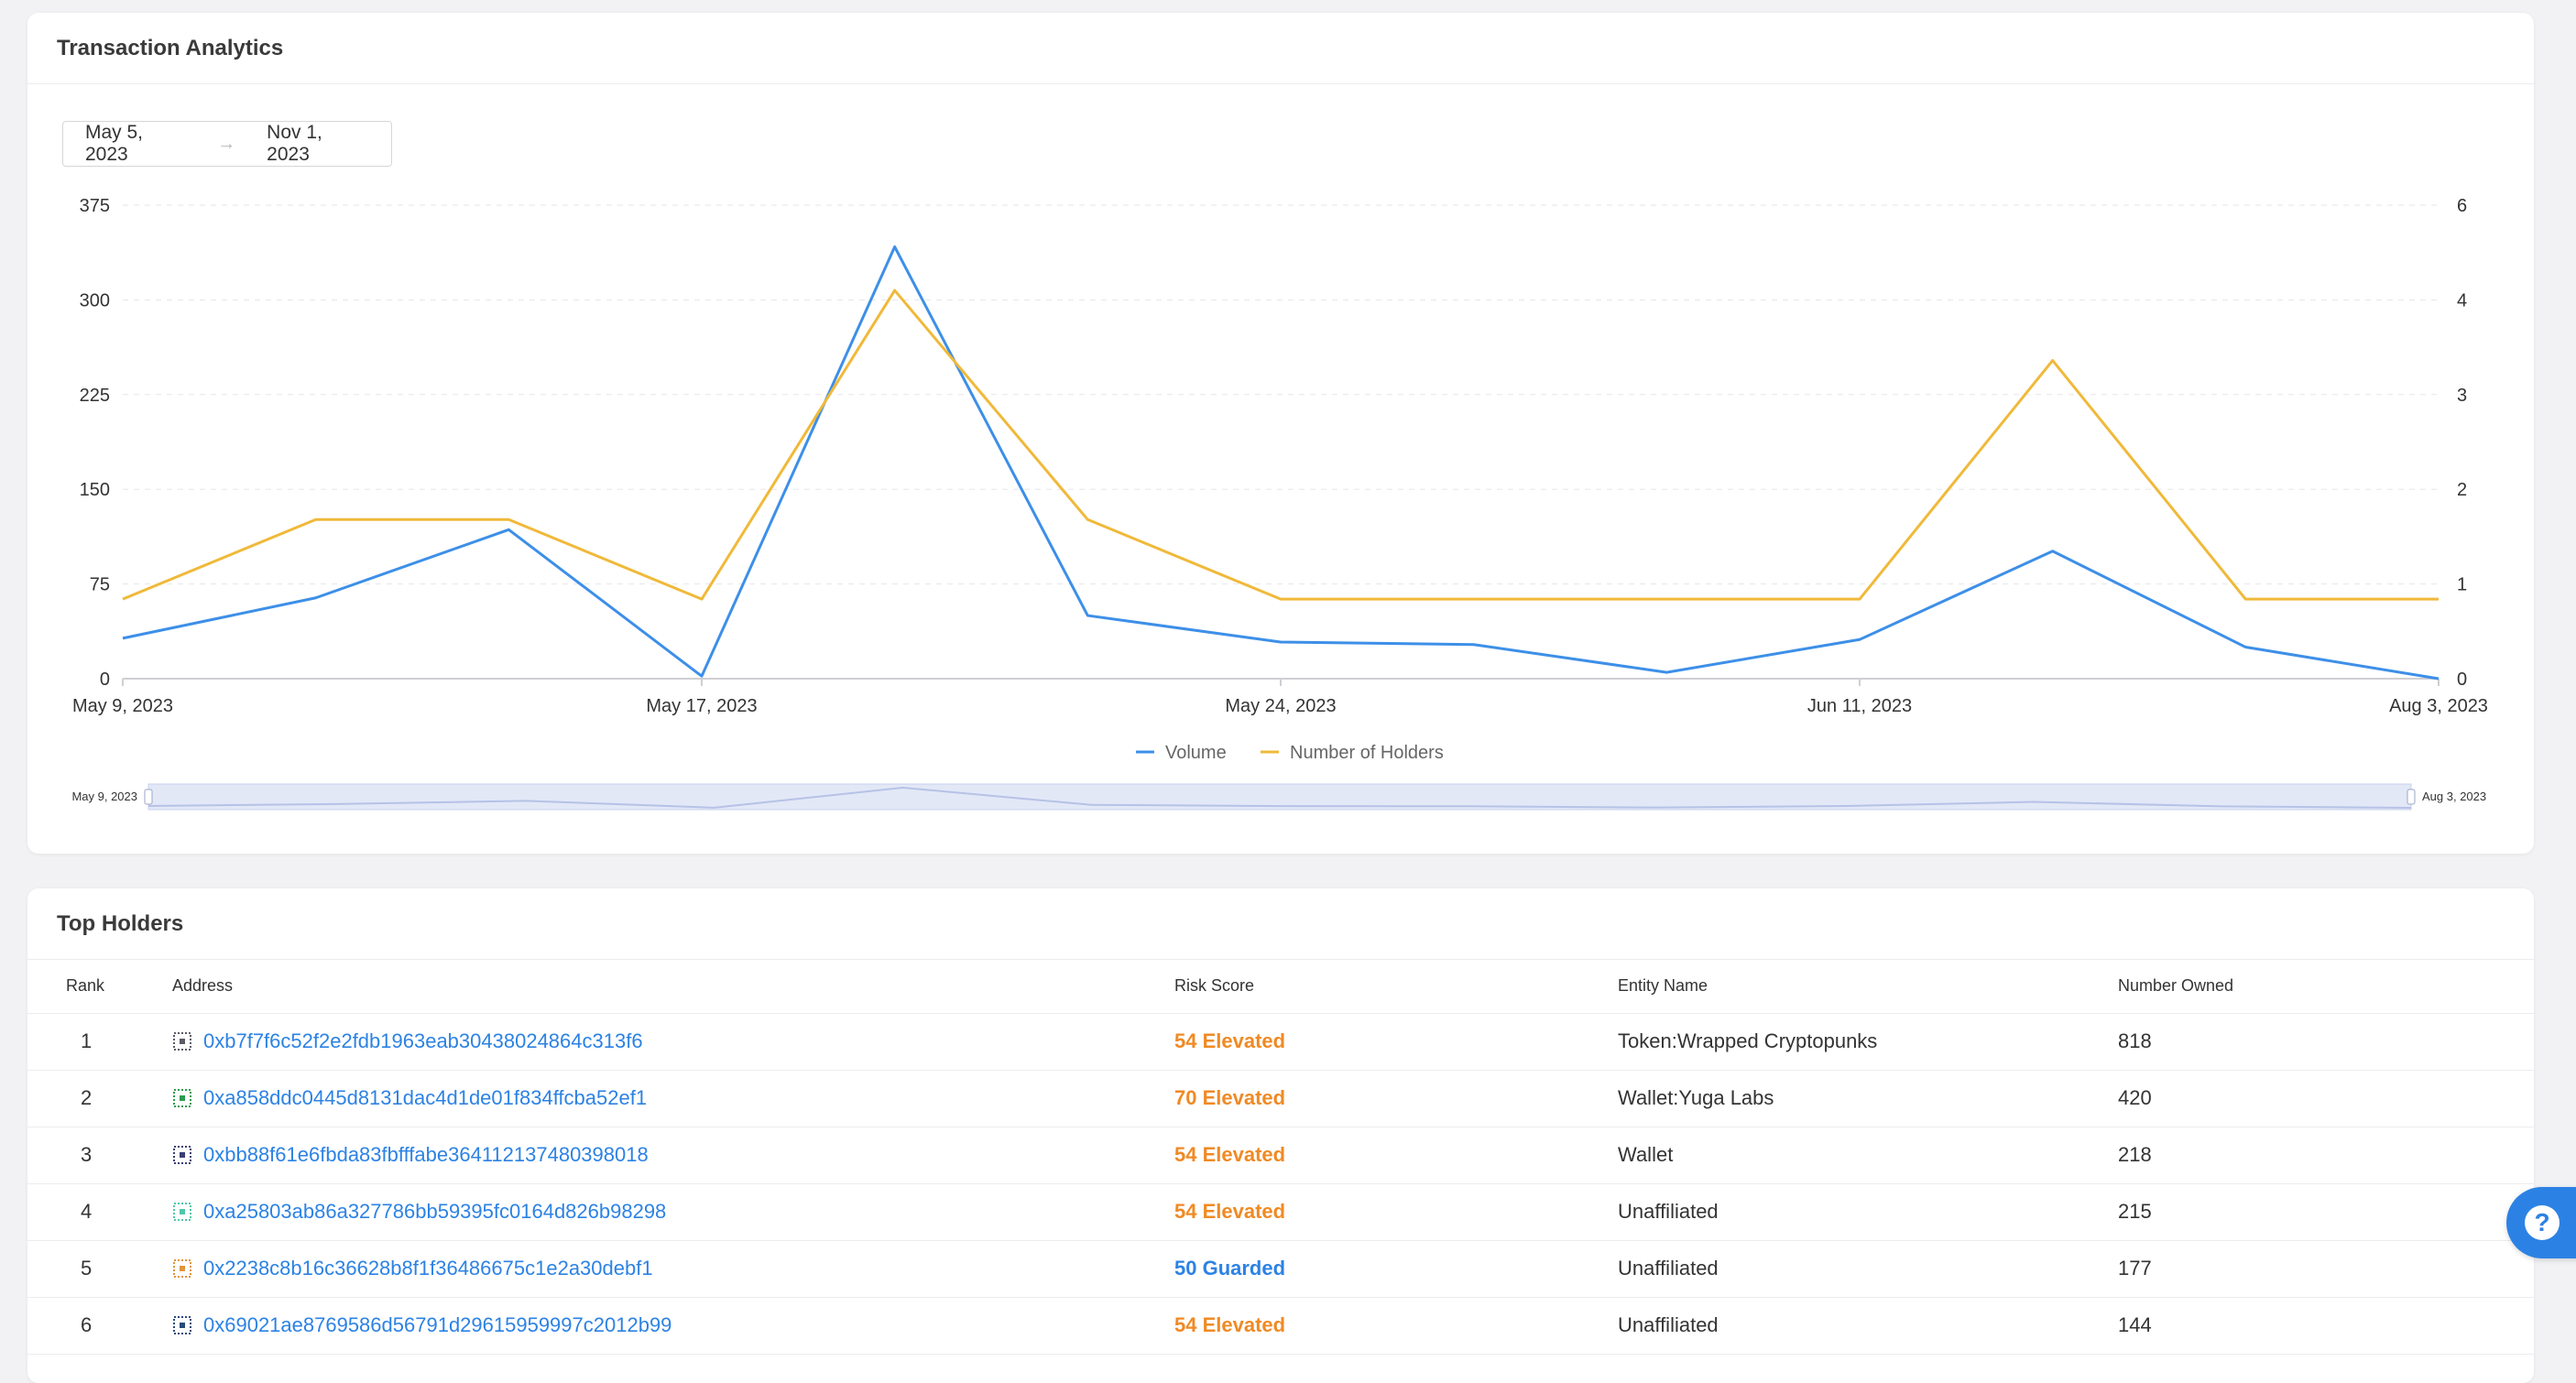 This screenshot has width=2576, height=1383. What do you see at coordinates (1860, 706) in the screenshot?
I see `x-tick-label: Jun 11, 2023` at bounding box center [1860, 706].